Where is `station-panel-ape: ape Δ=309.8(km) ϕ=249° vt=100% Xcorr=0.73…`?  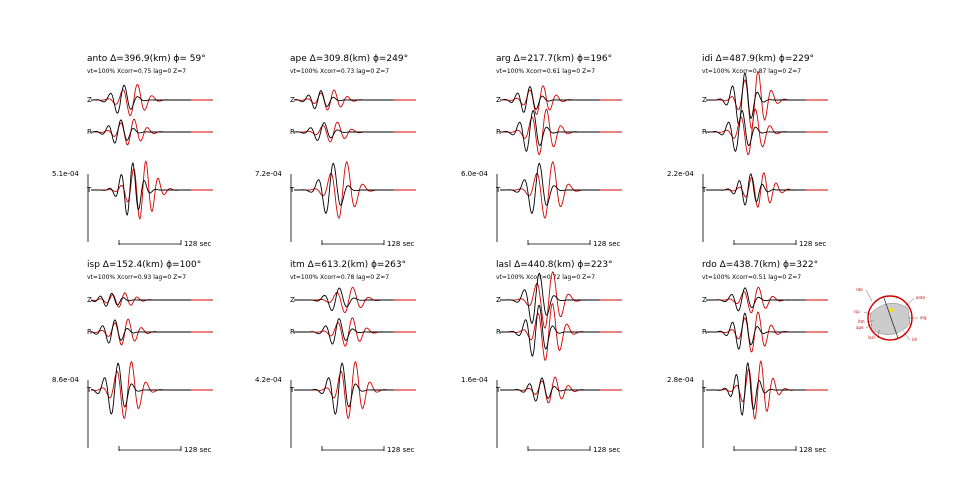 station-panel-ape: ape Δ=309.8(km) ϕ=249° vt=100% Xcorr=0.73… is located at coordinates (335, 151).